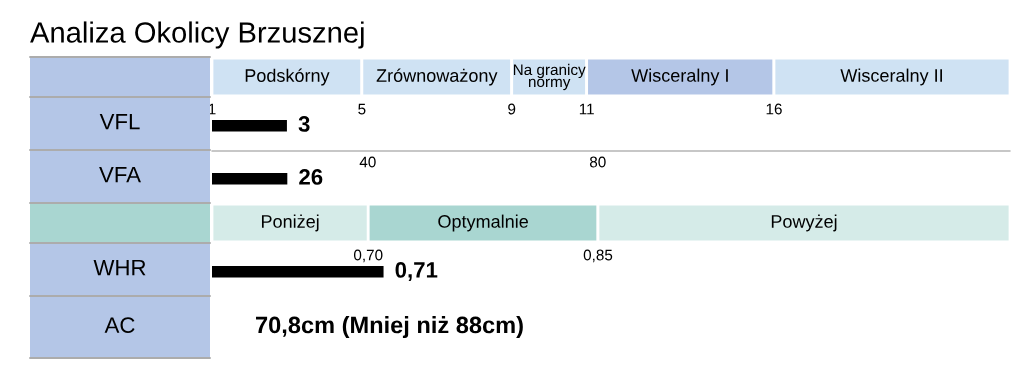  I want to click on chart-title: Analiza Okolicy Brzusznej, so click(197, 35).